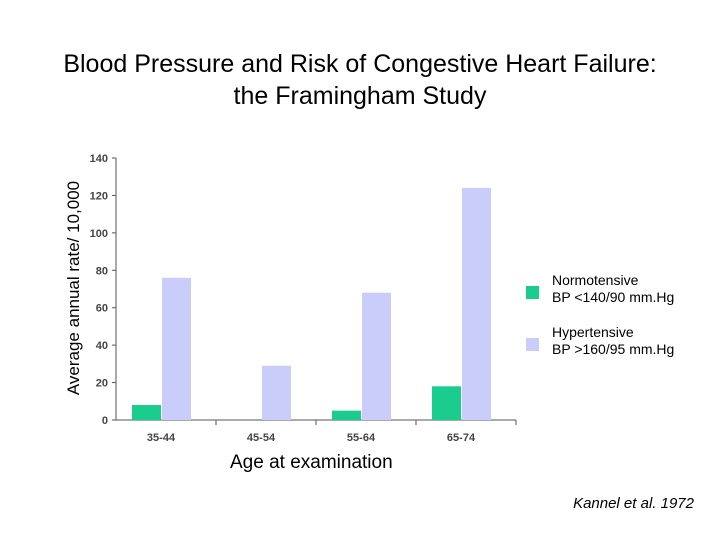 The image size is (720, 540). Describe the element at coordinates (361, 438) in the screenshot. I see `x-tick-label-55-64: 55-64` at that location.